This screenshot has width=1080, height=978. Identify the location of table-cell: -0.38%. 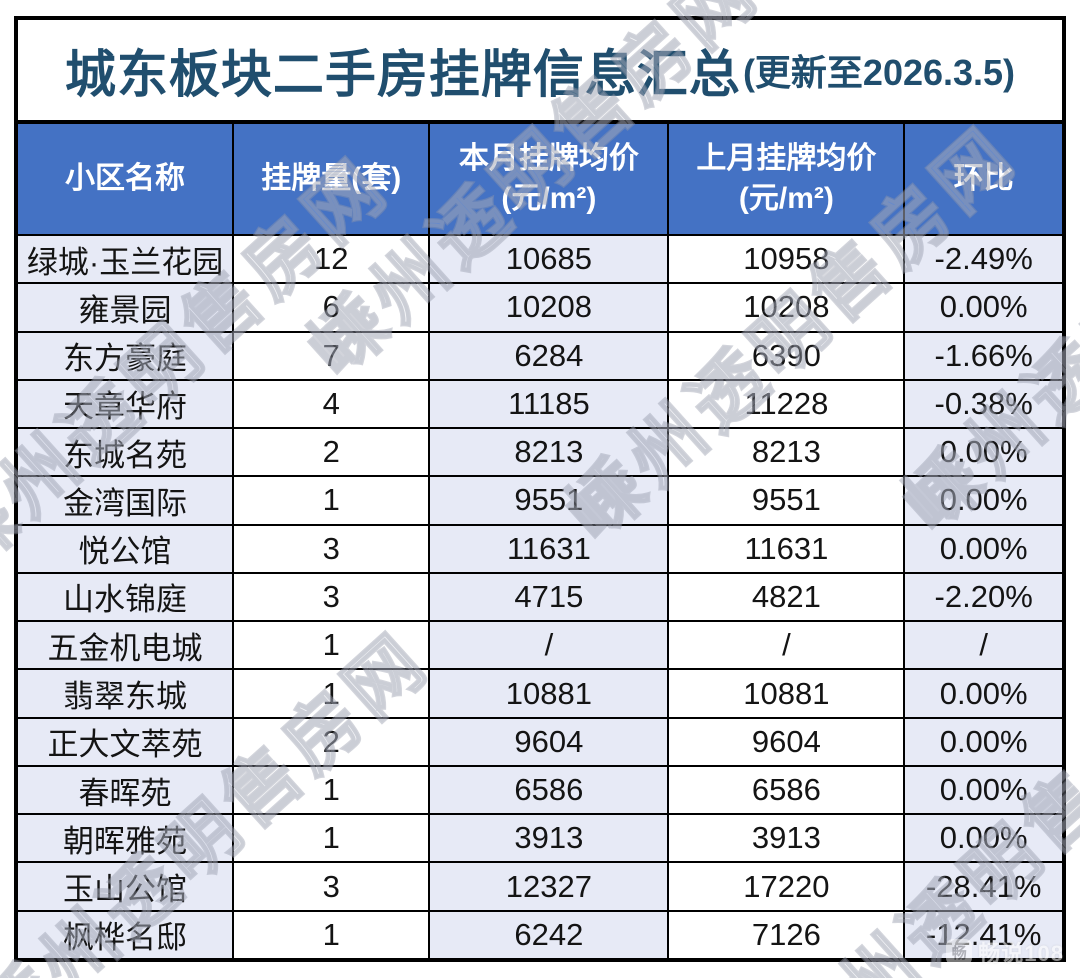
(983, 404).